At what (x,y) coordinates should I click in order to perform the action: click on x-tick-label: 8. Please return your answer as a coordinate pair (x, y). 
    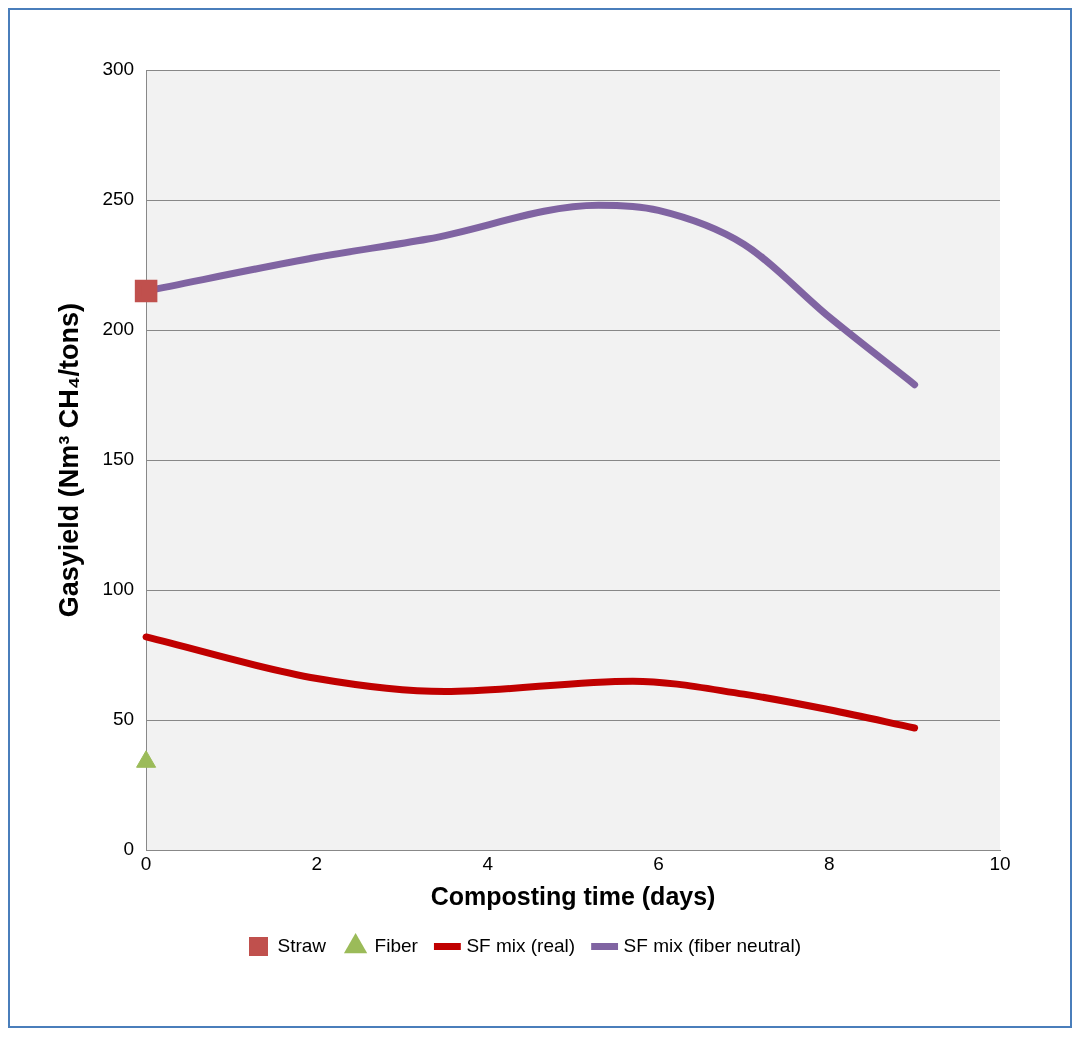
    Looking at the image, I should click on (829, 863).